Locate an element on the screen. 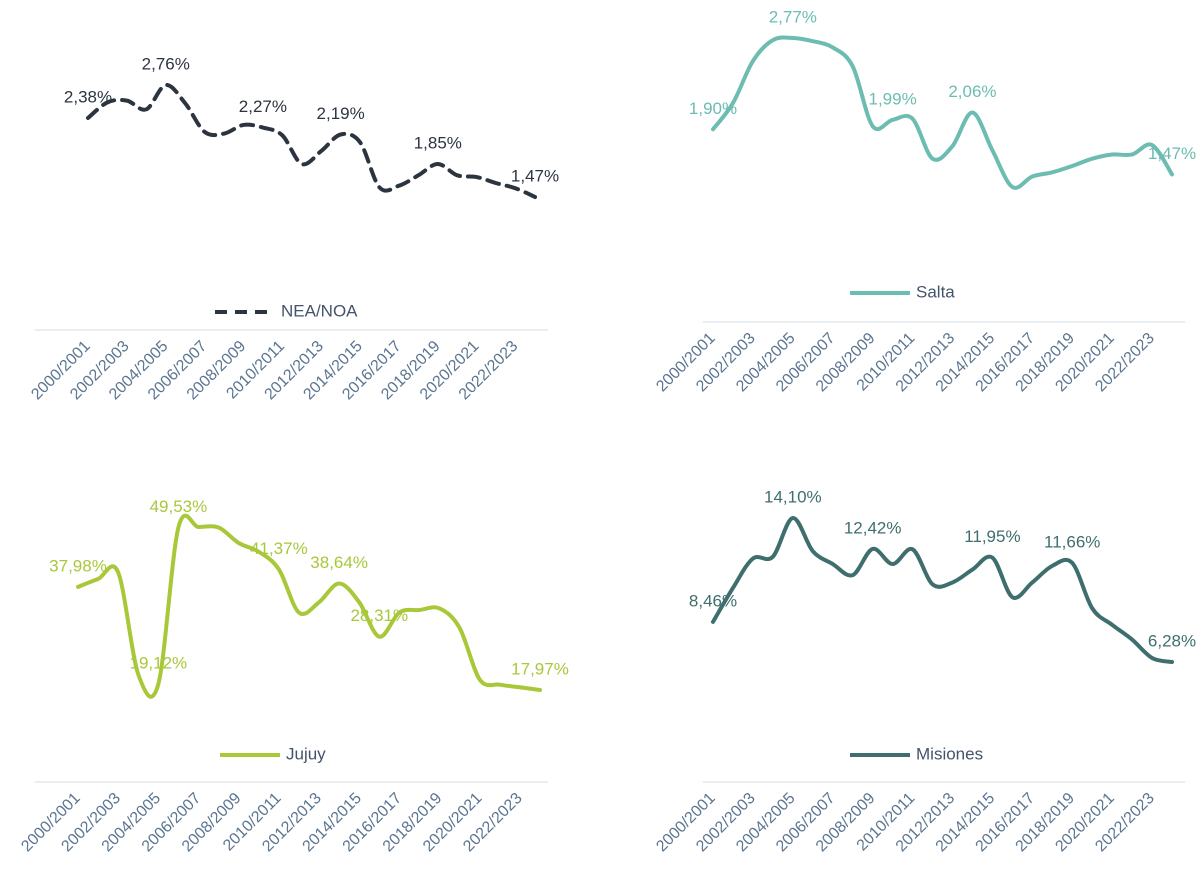 The image size is (1200, 894). data-label: 12,42% is located at coordinates (873, 527).